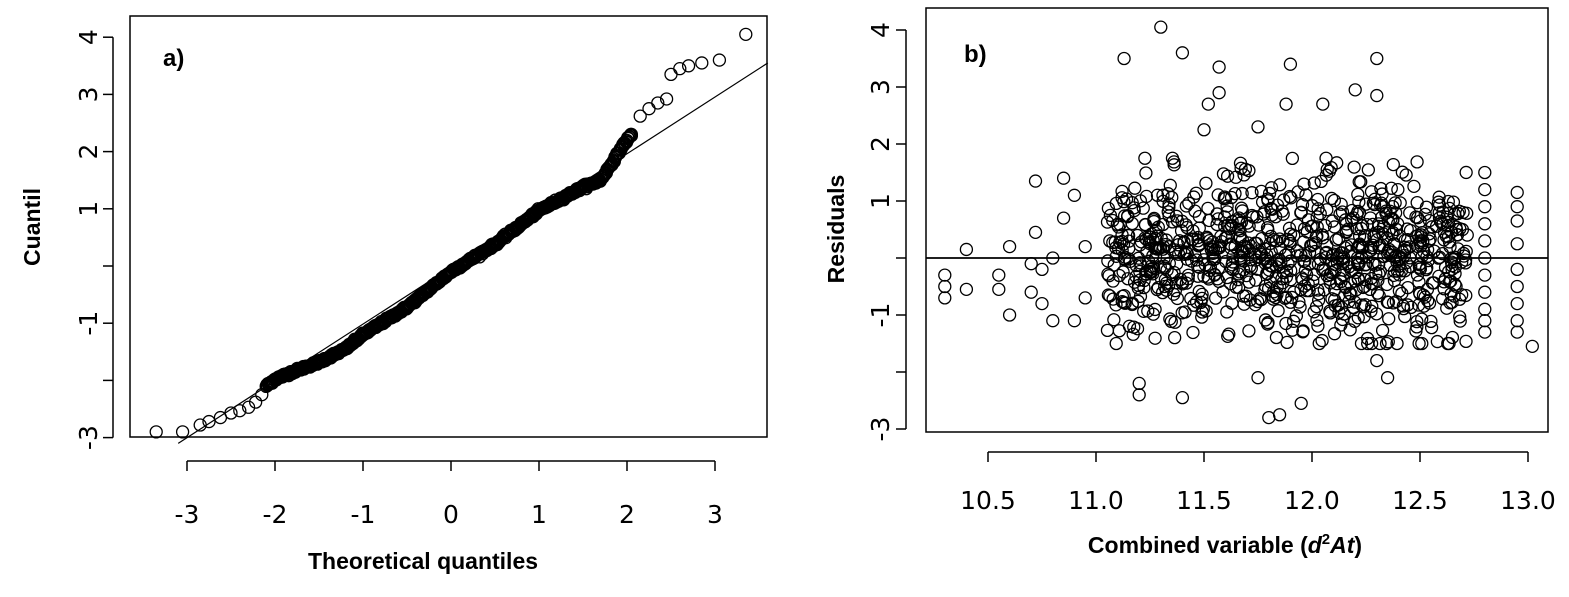  What do you see at coordinates (1258, 483) in the screenshot?
I see `panel-b-x-axis: 10.5 11.0 11.5 12.0 12.5 13.0` at bounding box center [1258, 483].